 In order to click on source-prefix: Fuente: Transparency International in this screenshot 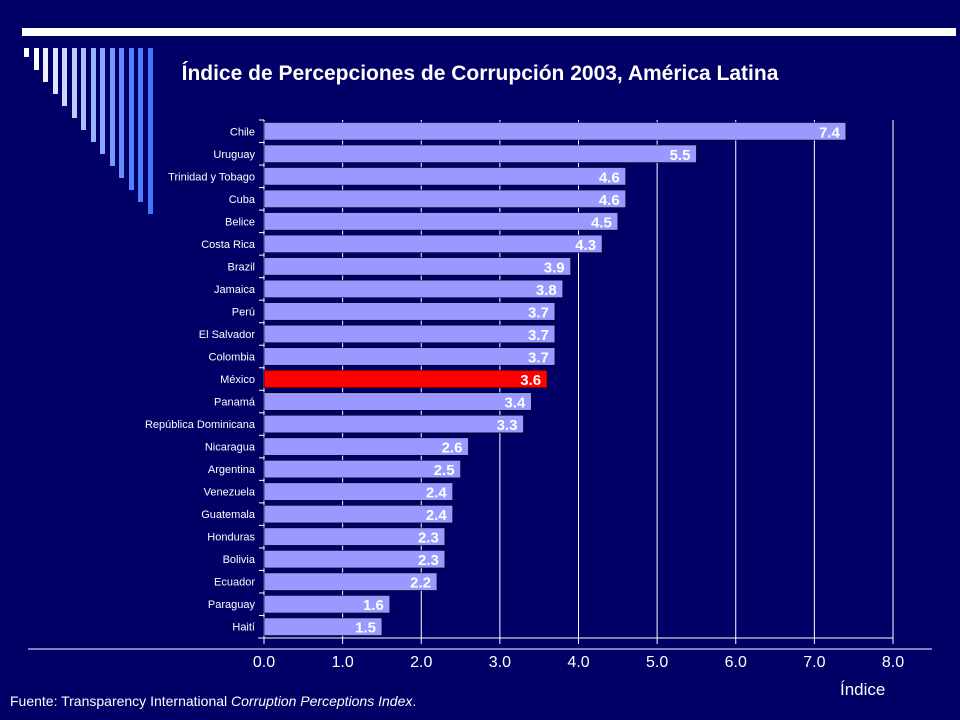, I will do `click(121, 701)`.